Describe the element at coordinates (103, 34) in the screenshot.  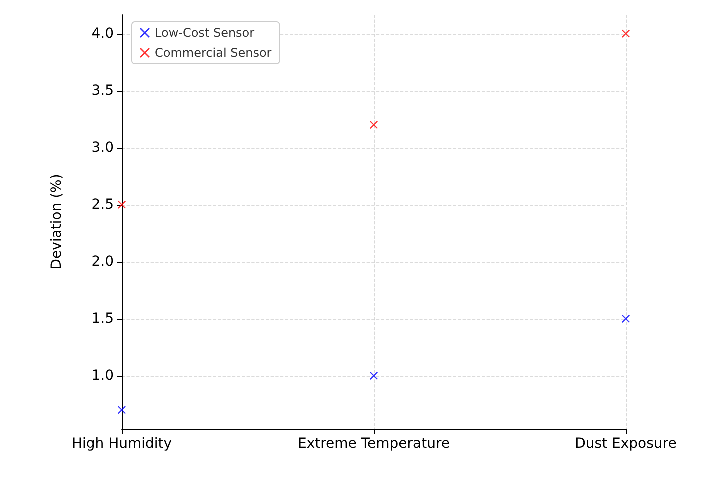
I see `y-tick-label: 4.0` at that location.